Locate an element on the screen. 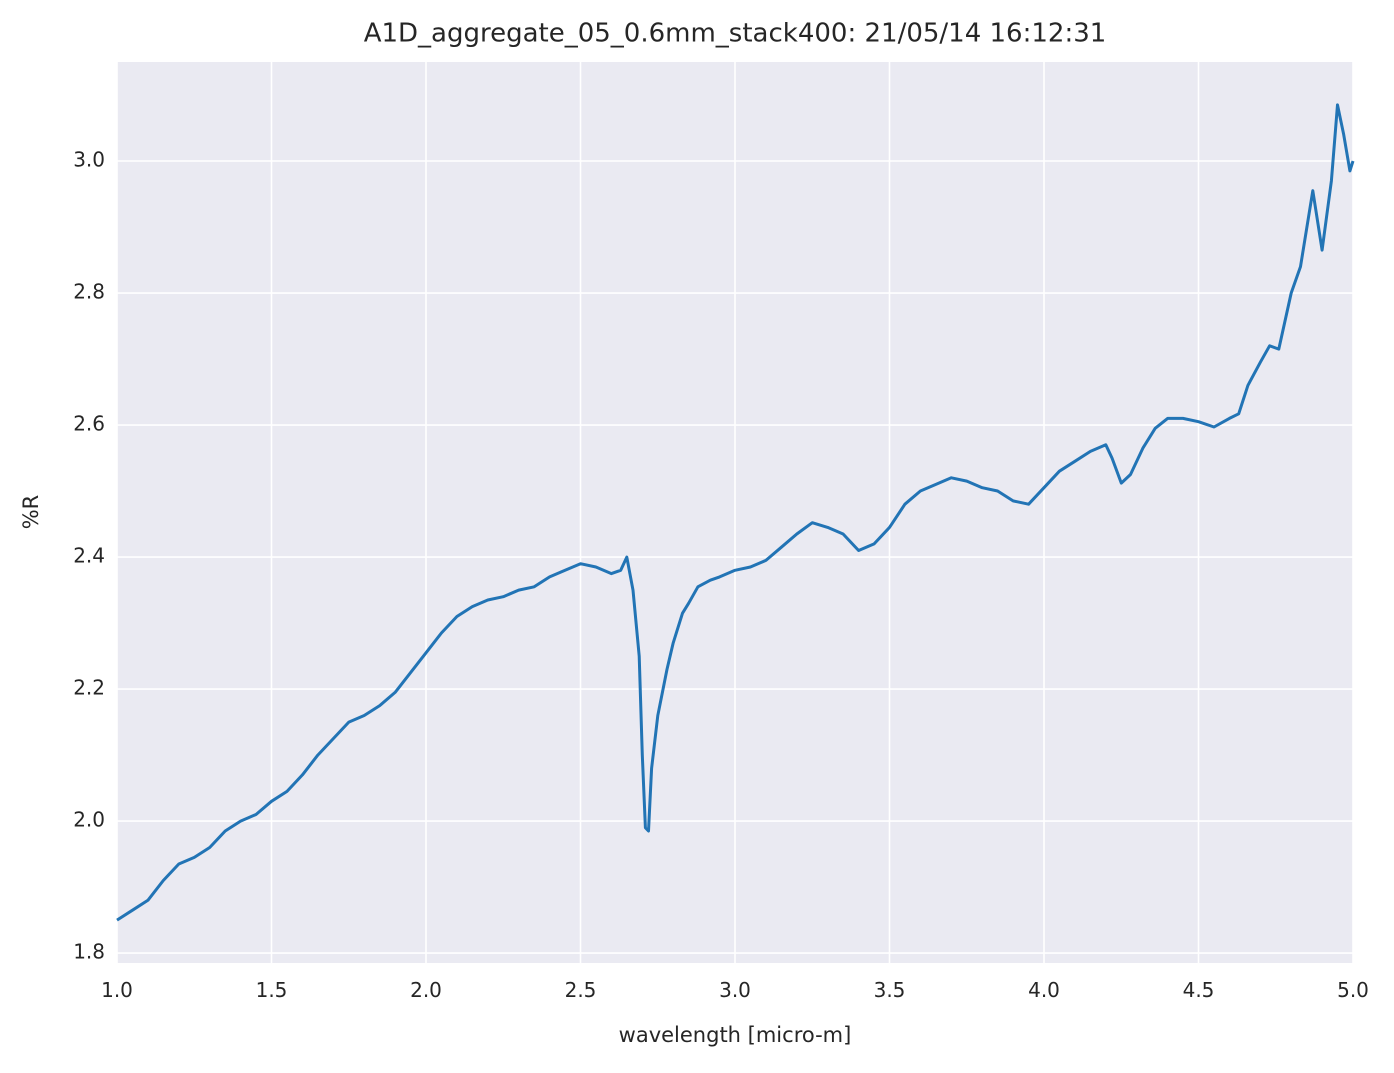 Image resolution: width=1394 pixels, height=1073 pixels. x-tick-label: 1.5 is located at coordinates (272, 990).